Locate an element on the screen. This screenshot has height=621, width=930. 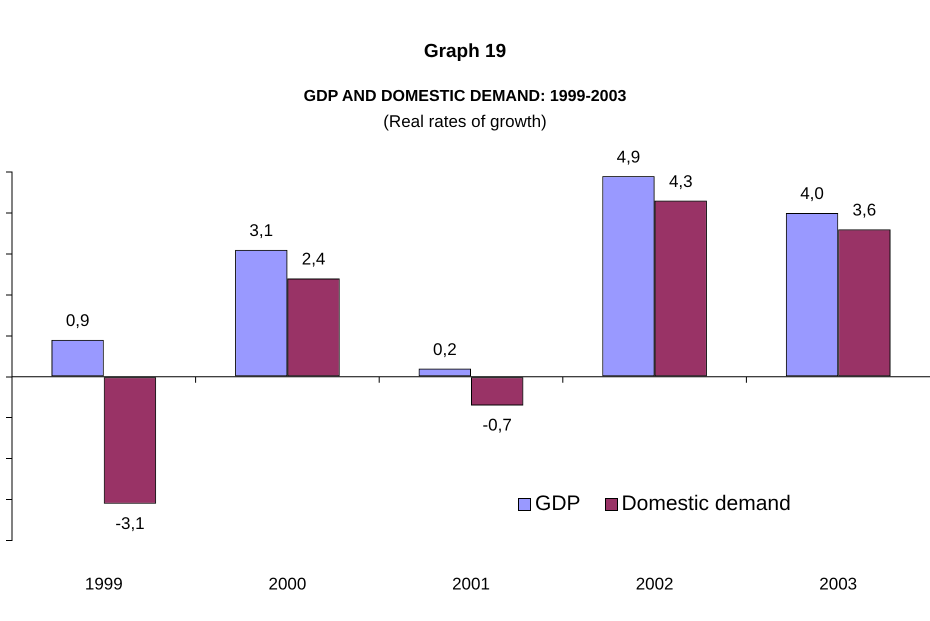
data-label: 4,0 is located at coordinates (812, 194).